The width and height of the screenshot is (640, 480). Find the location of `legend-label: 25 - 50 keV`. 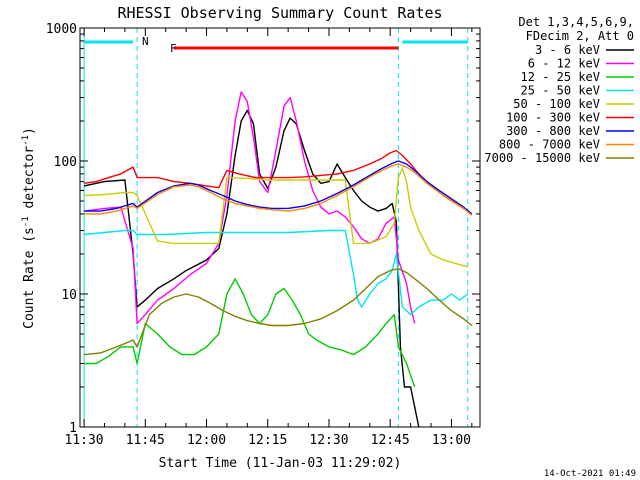

legend-label: 25 - 50 keV is located at coordinates (560, 91).